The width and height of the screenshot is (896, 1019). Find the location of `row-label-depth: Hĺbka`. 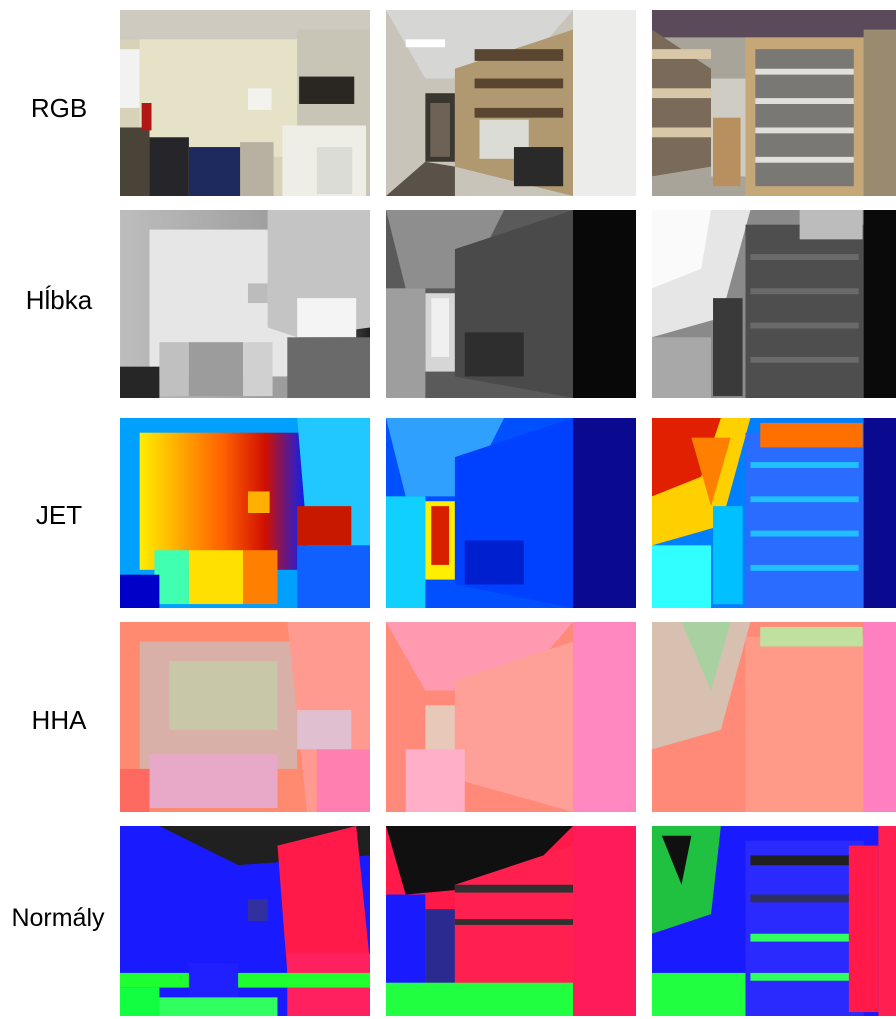

row-label-depth: Hĺbka is located at coordinates (59, 300).